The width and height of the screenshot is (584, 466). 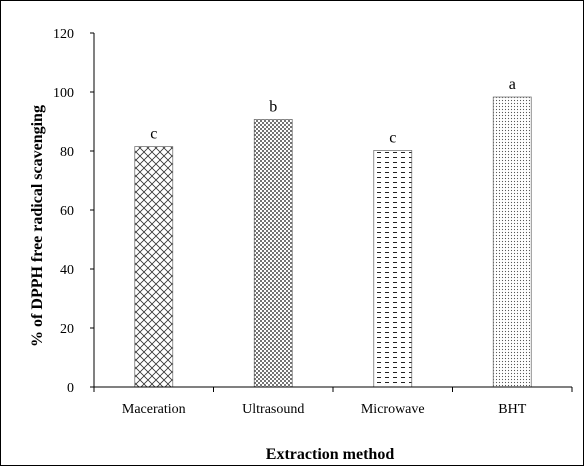 I want to click on y-tick-label: 0, so click(x=70, y=388).